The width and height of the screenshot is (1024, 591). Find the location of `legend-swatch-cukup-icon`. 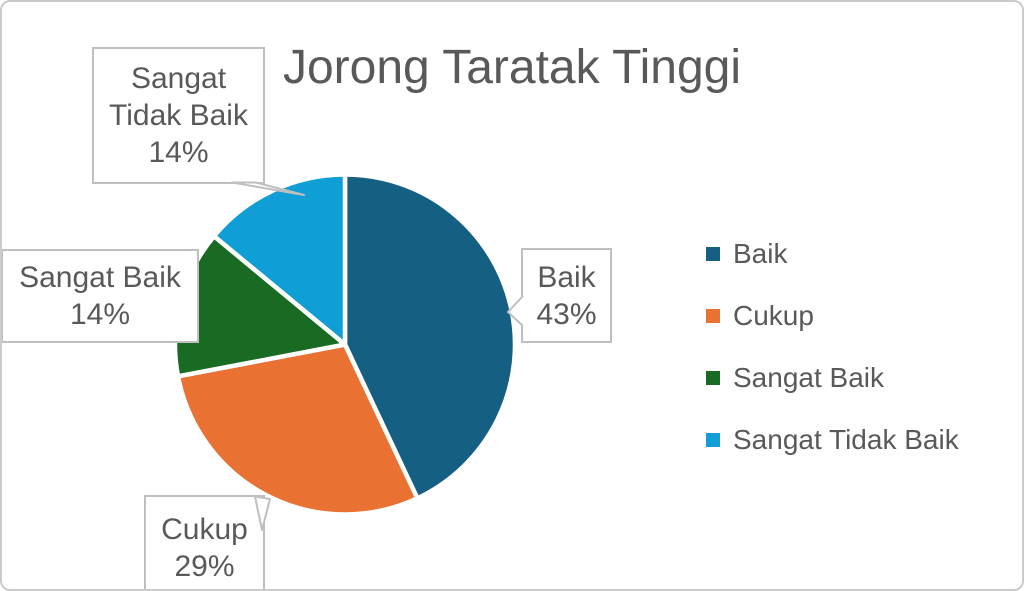

legend-swatch-cukup-icon is located at coordinates (713, 316).